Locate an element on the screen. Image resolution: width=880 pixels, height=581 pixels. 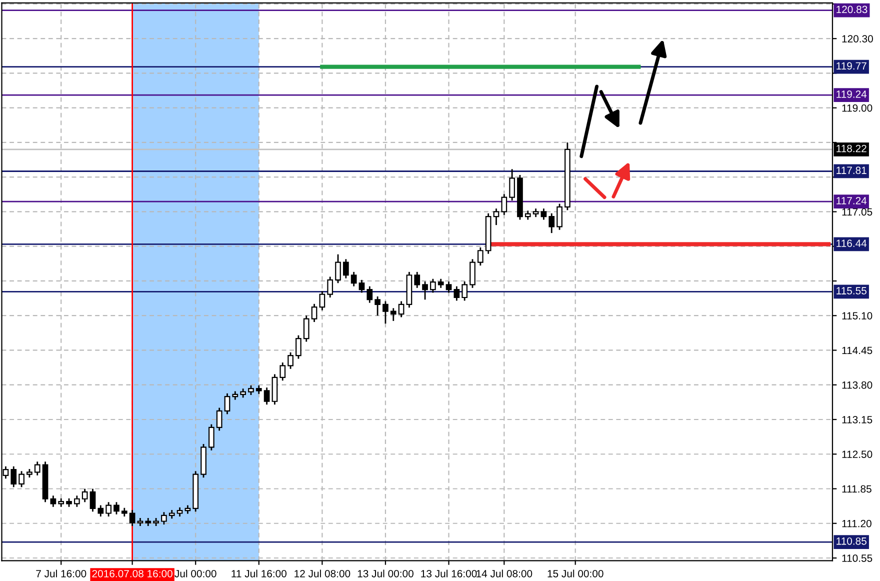
x-tick-label: 12 Jul 08:00 is located at coordinates (322, 574).